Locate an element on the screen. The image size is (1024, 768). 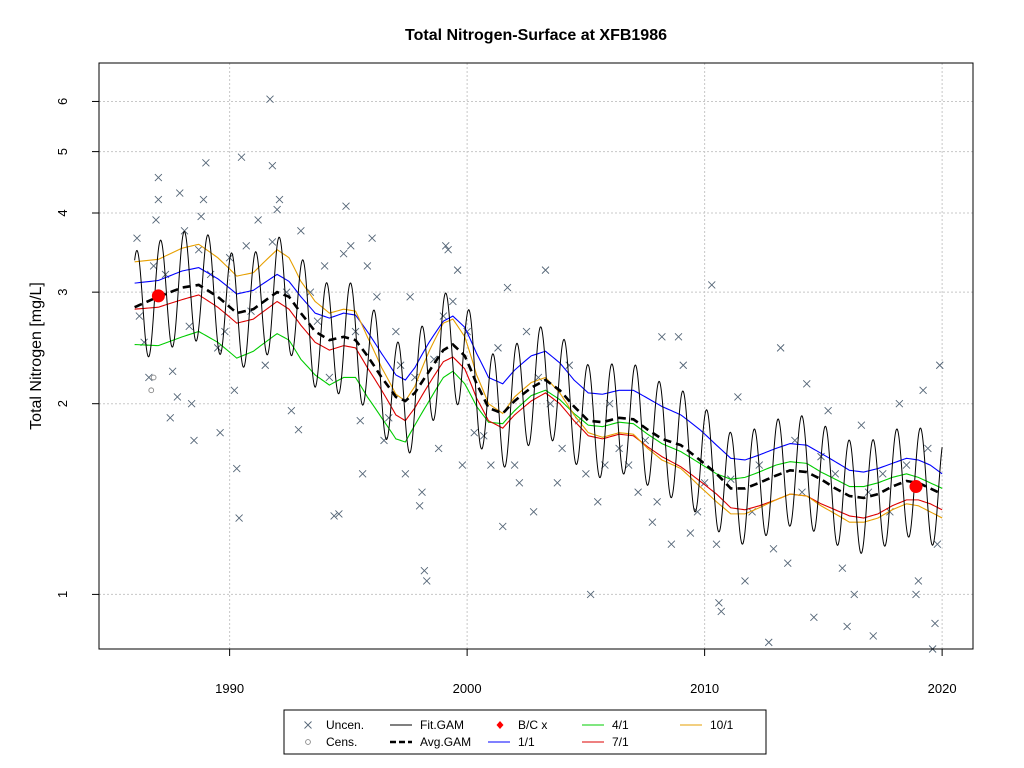
bc-point is located at coordinates (158, 296).